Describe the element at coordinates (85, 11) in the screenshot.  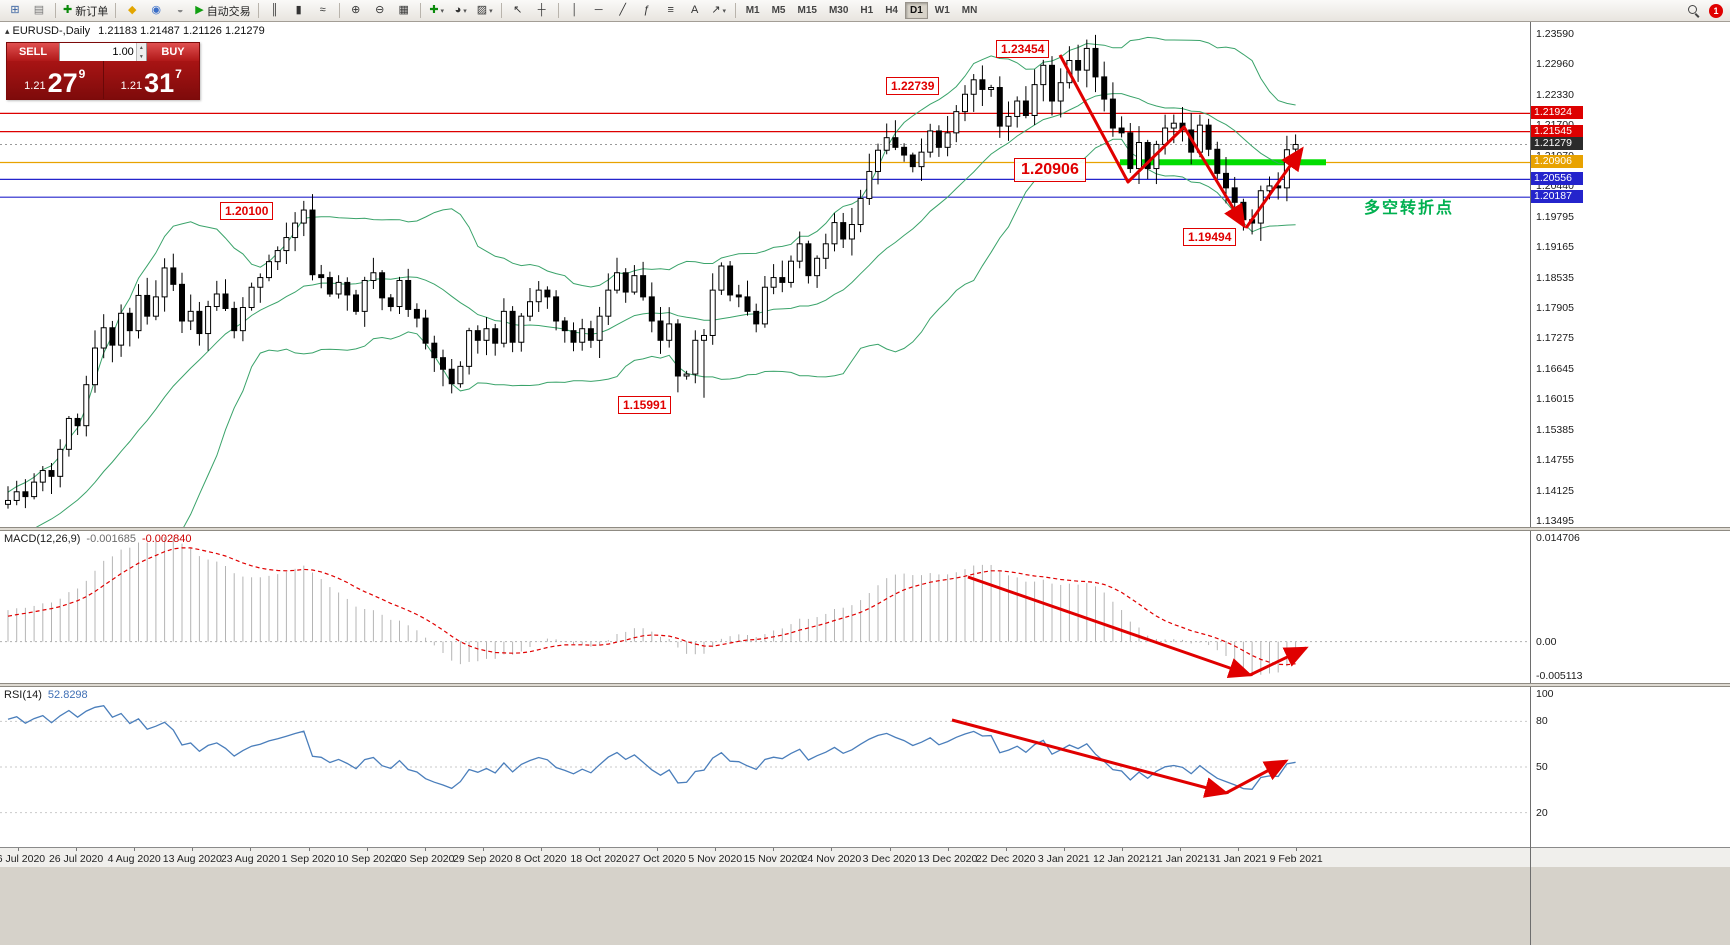
I see `new-order-button: ✚ 新订单` at that location.